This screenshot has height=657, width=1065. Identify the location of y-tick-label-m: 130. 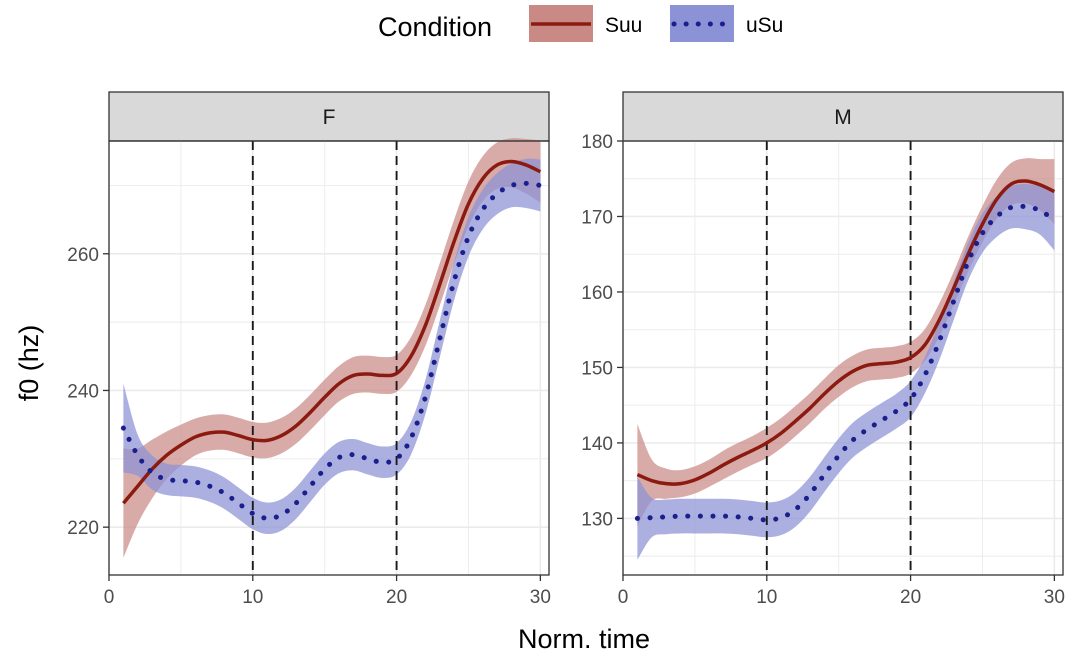
(597, 519).